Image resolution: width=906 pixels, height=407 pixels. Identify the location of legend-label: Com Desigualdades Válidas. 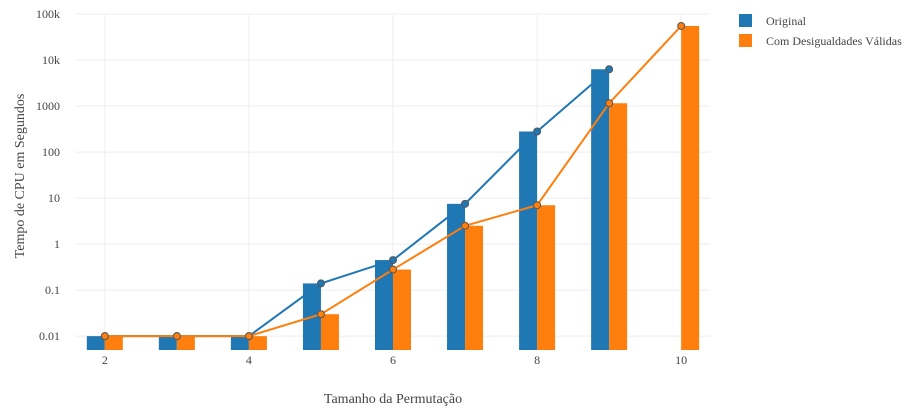
(834, 41).